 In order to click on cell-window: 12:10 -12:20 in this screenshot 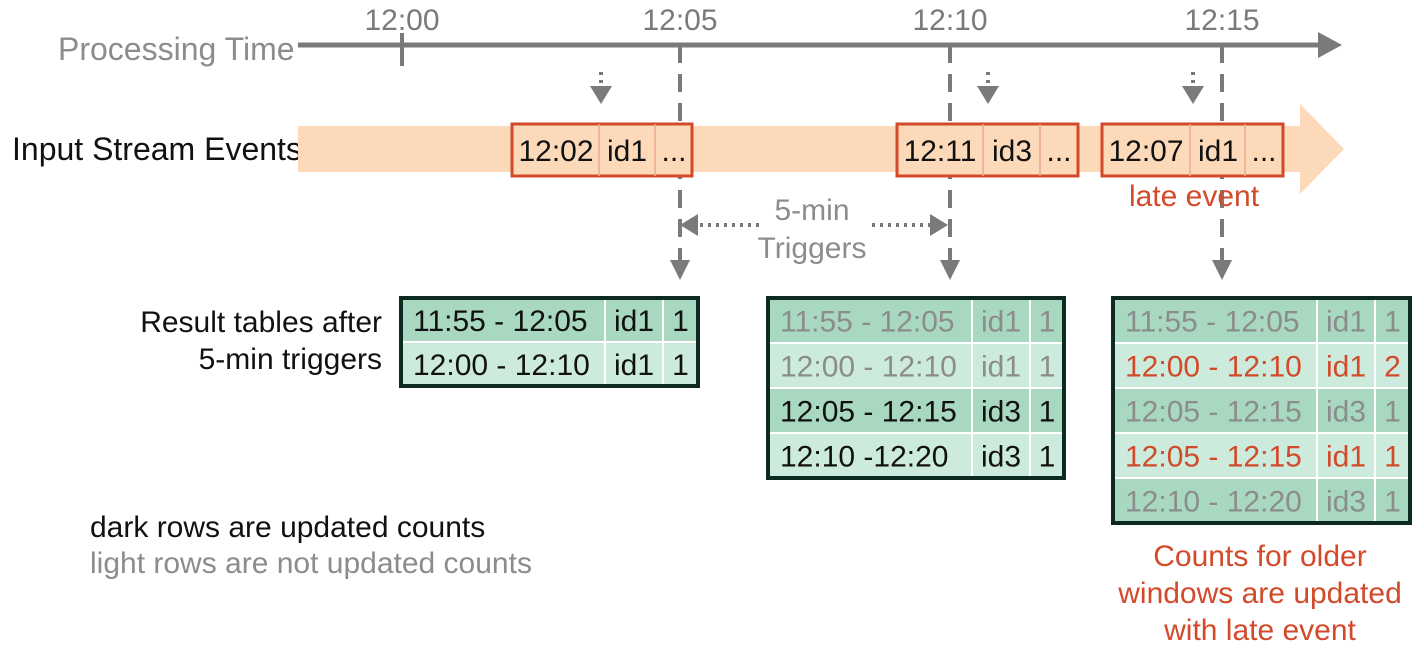, I will do `click(864, 457)`.